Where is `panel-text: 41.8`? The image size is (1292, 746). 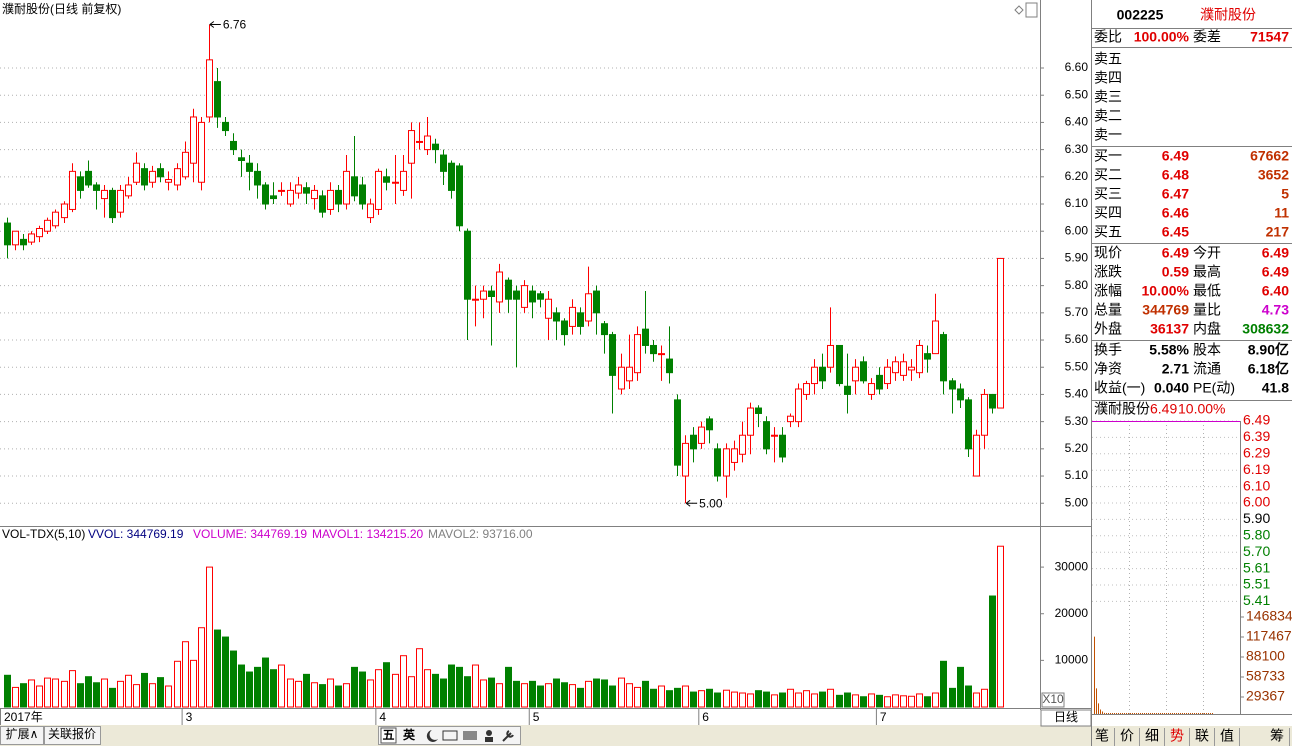 panel-text: 41.8 is located at coordinates (1275, 388).